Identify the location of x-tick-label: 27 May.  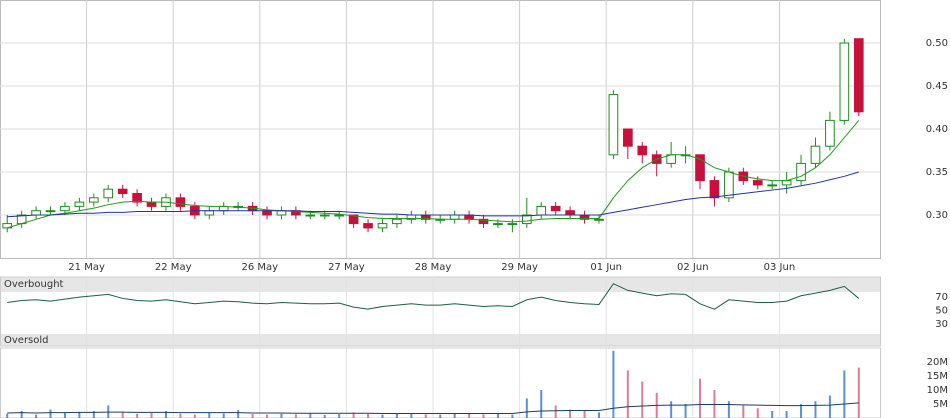
(346, 267).